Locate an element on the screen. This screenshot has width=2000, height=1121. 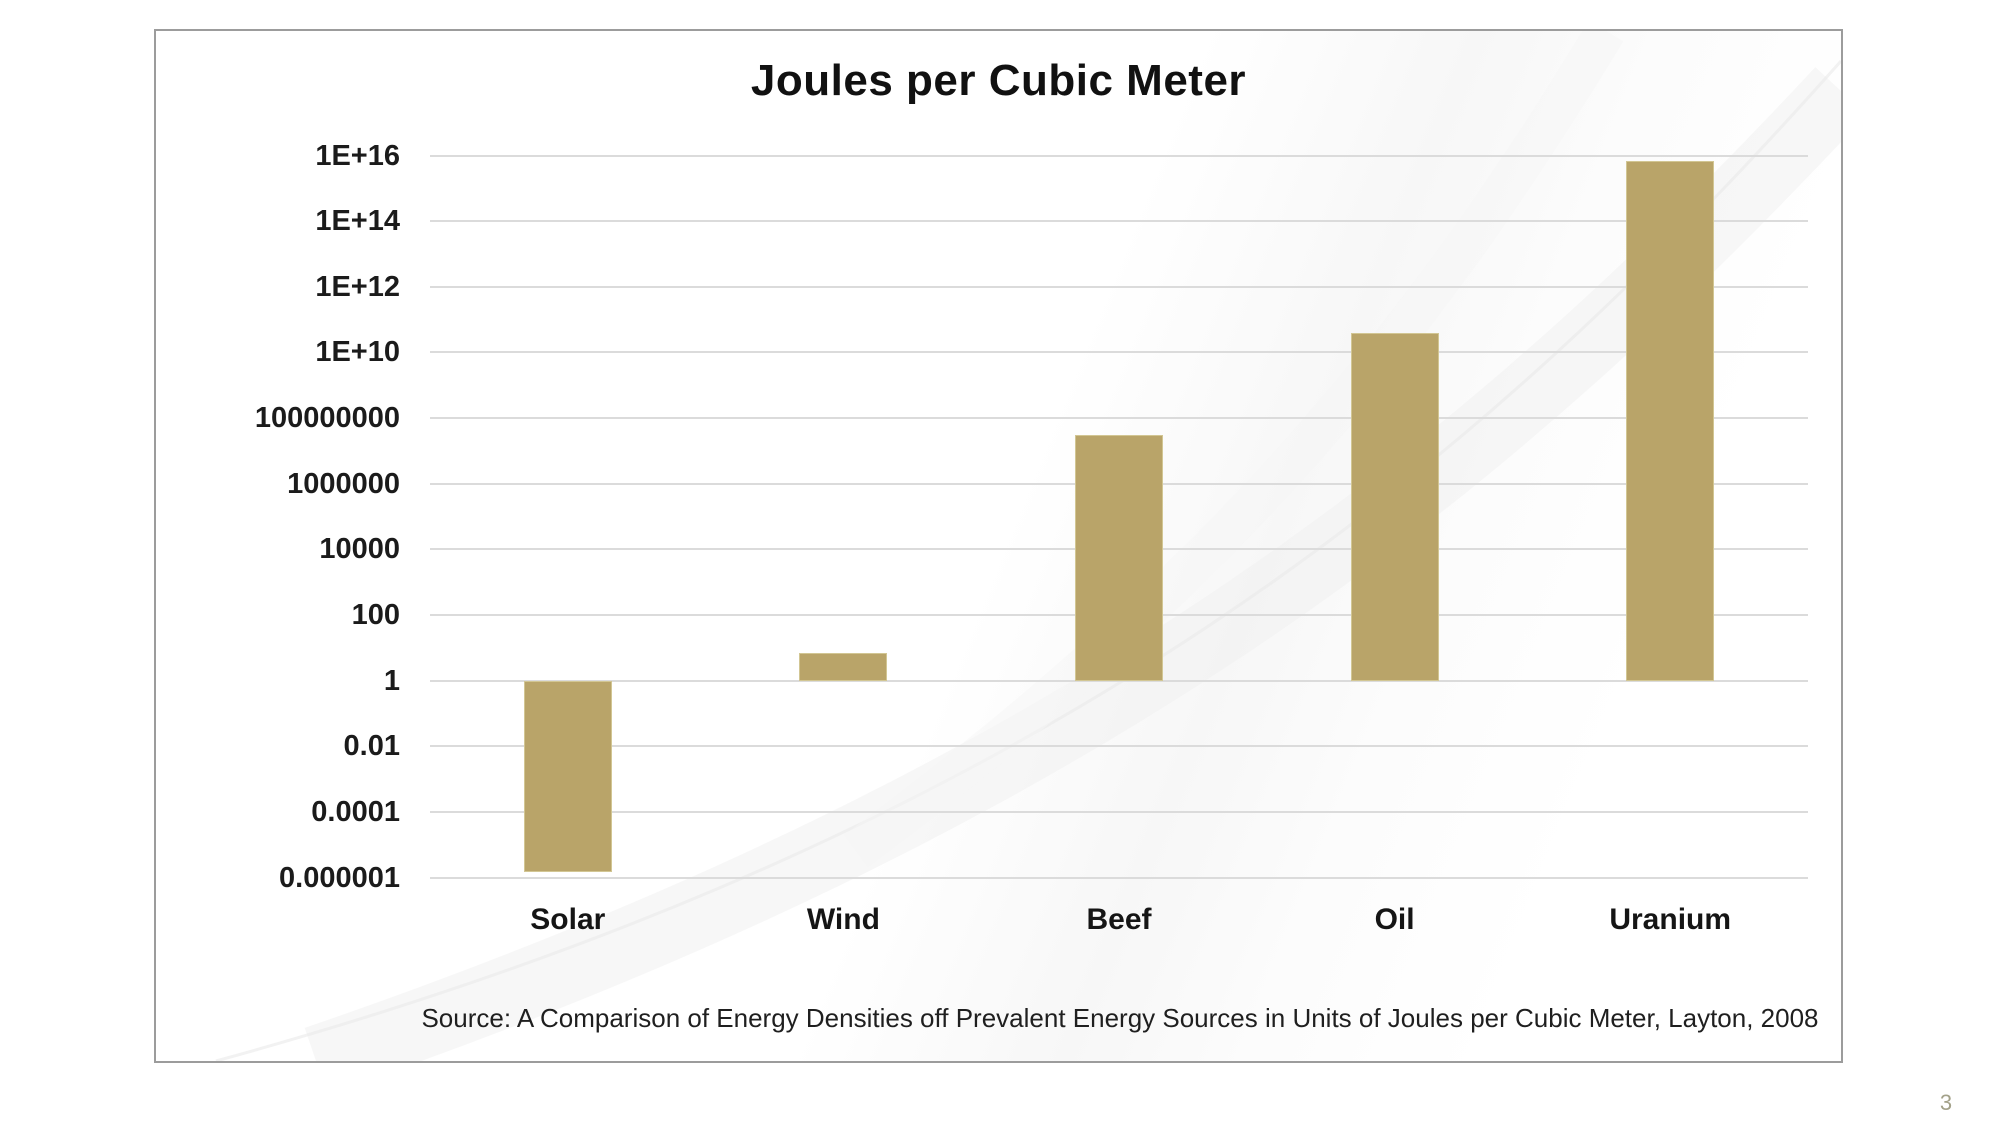
bar-wind is located at coordinates (843, 666).